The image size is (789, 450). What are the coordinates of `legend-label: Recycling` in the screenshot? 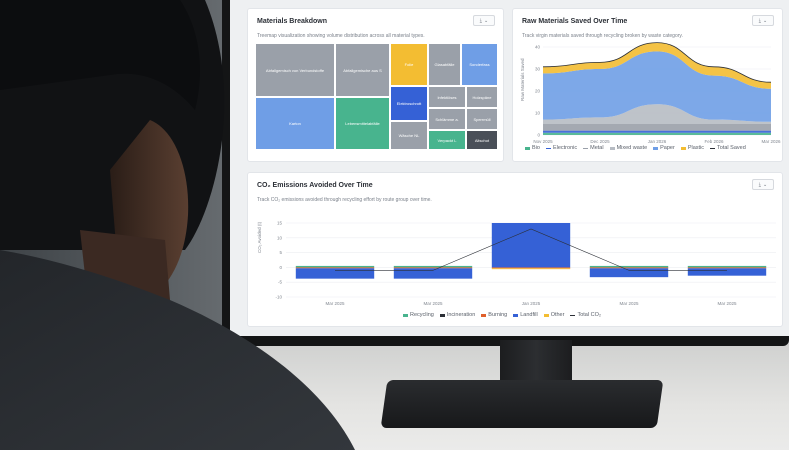 It's located at (422, 315).